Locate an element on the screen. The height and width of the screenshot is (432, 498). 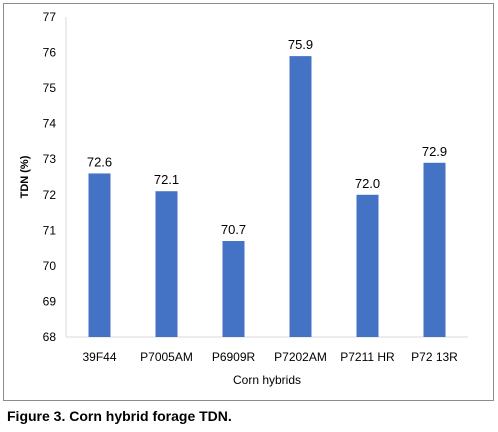
x-tick-label: P7202AM is located at coordinates (300, 357).